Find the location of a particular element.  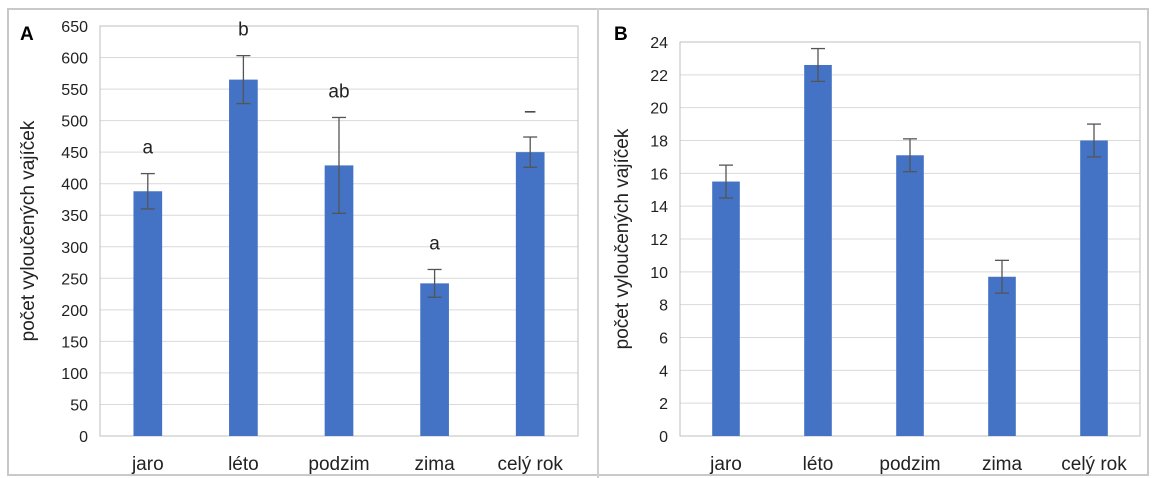

y-tick-label: 350 is located at coordinates (74, 216).